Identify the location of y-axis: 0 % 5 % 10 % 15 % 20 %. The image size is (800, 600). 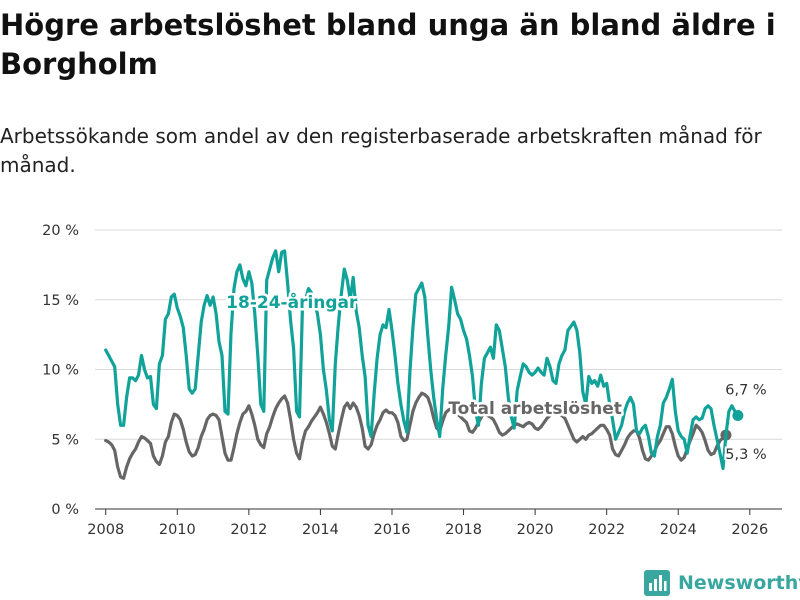
(60, 370).